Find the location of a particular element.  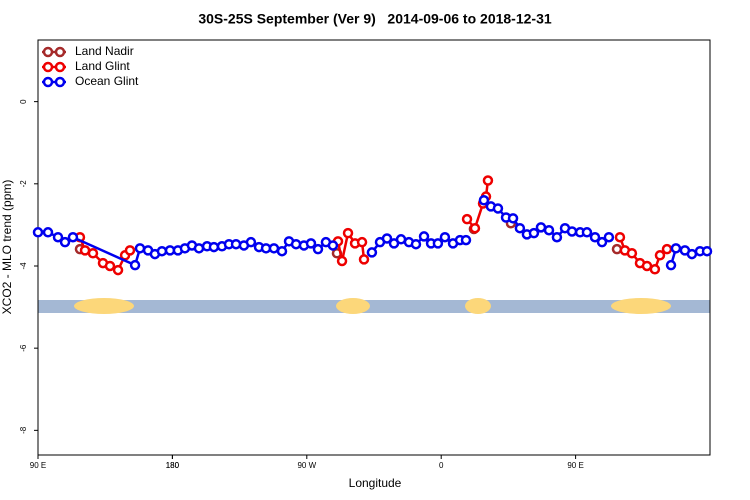

legend-label: Land Nadir is located at coordinates (104, 51).